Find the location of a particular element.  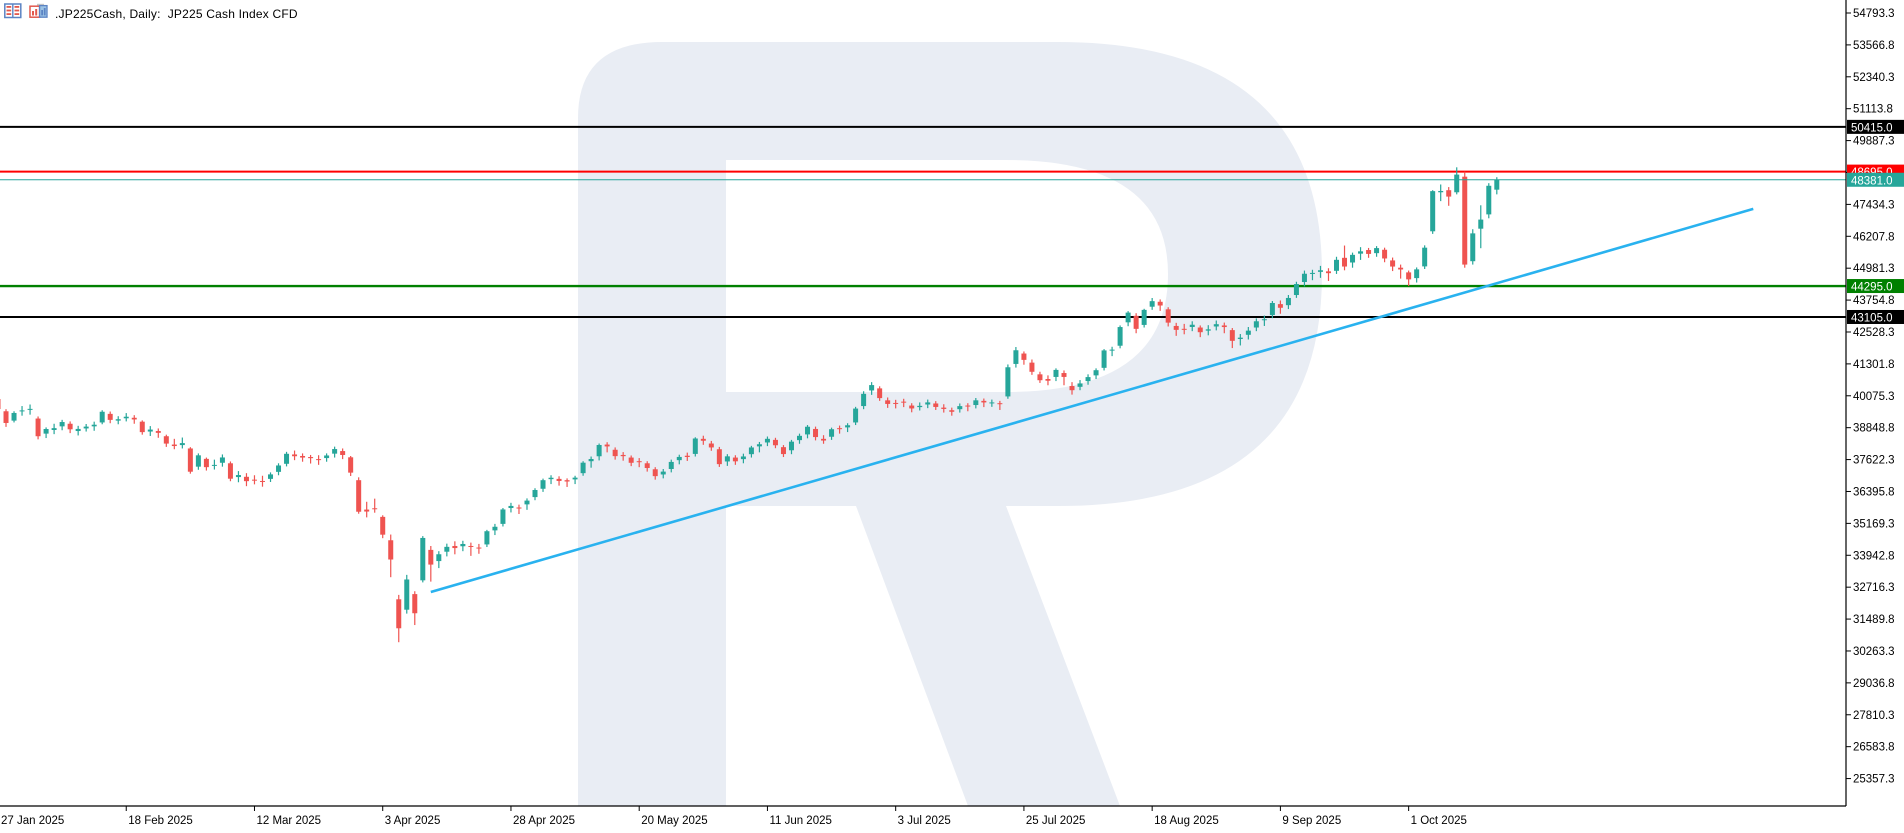

chart-windows-icon is located at coordinates (38, 13).